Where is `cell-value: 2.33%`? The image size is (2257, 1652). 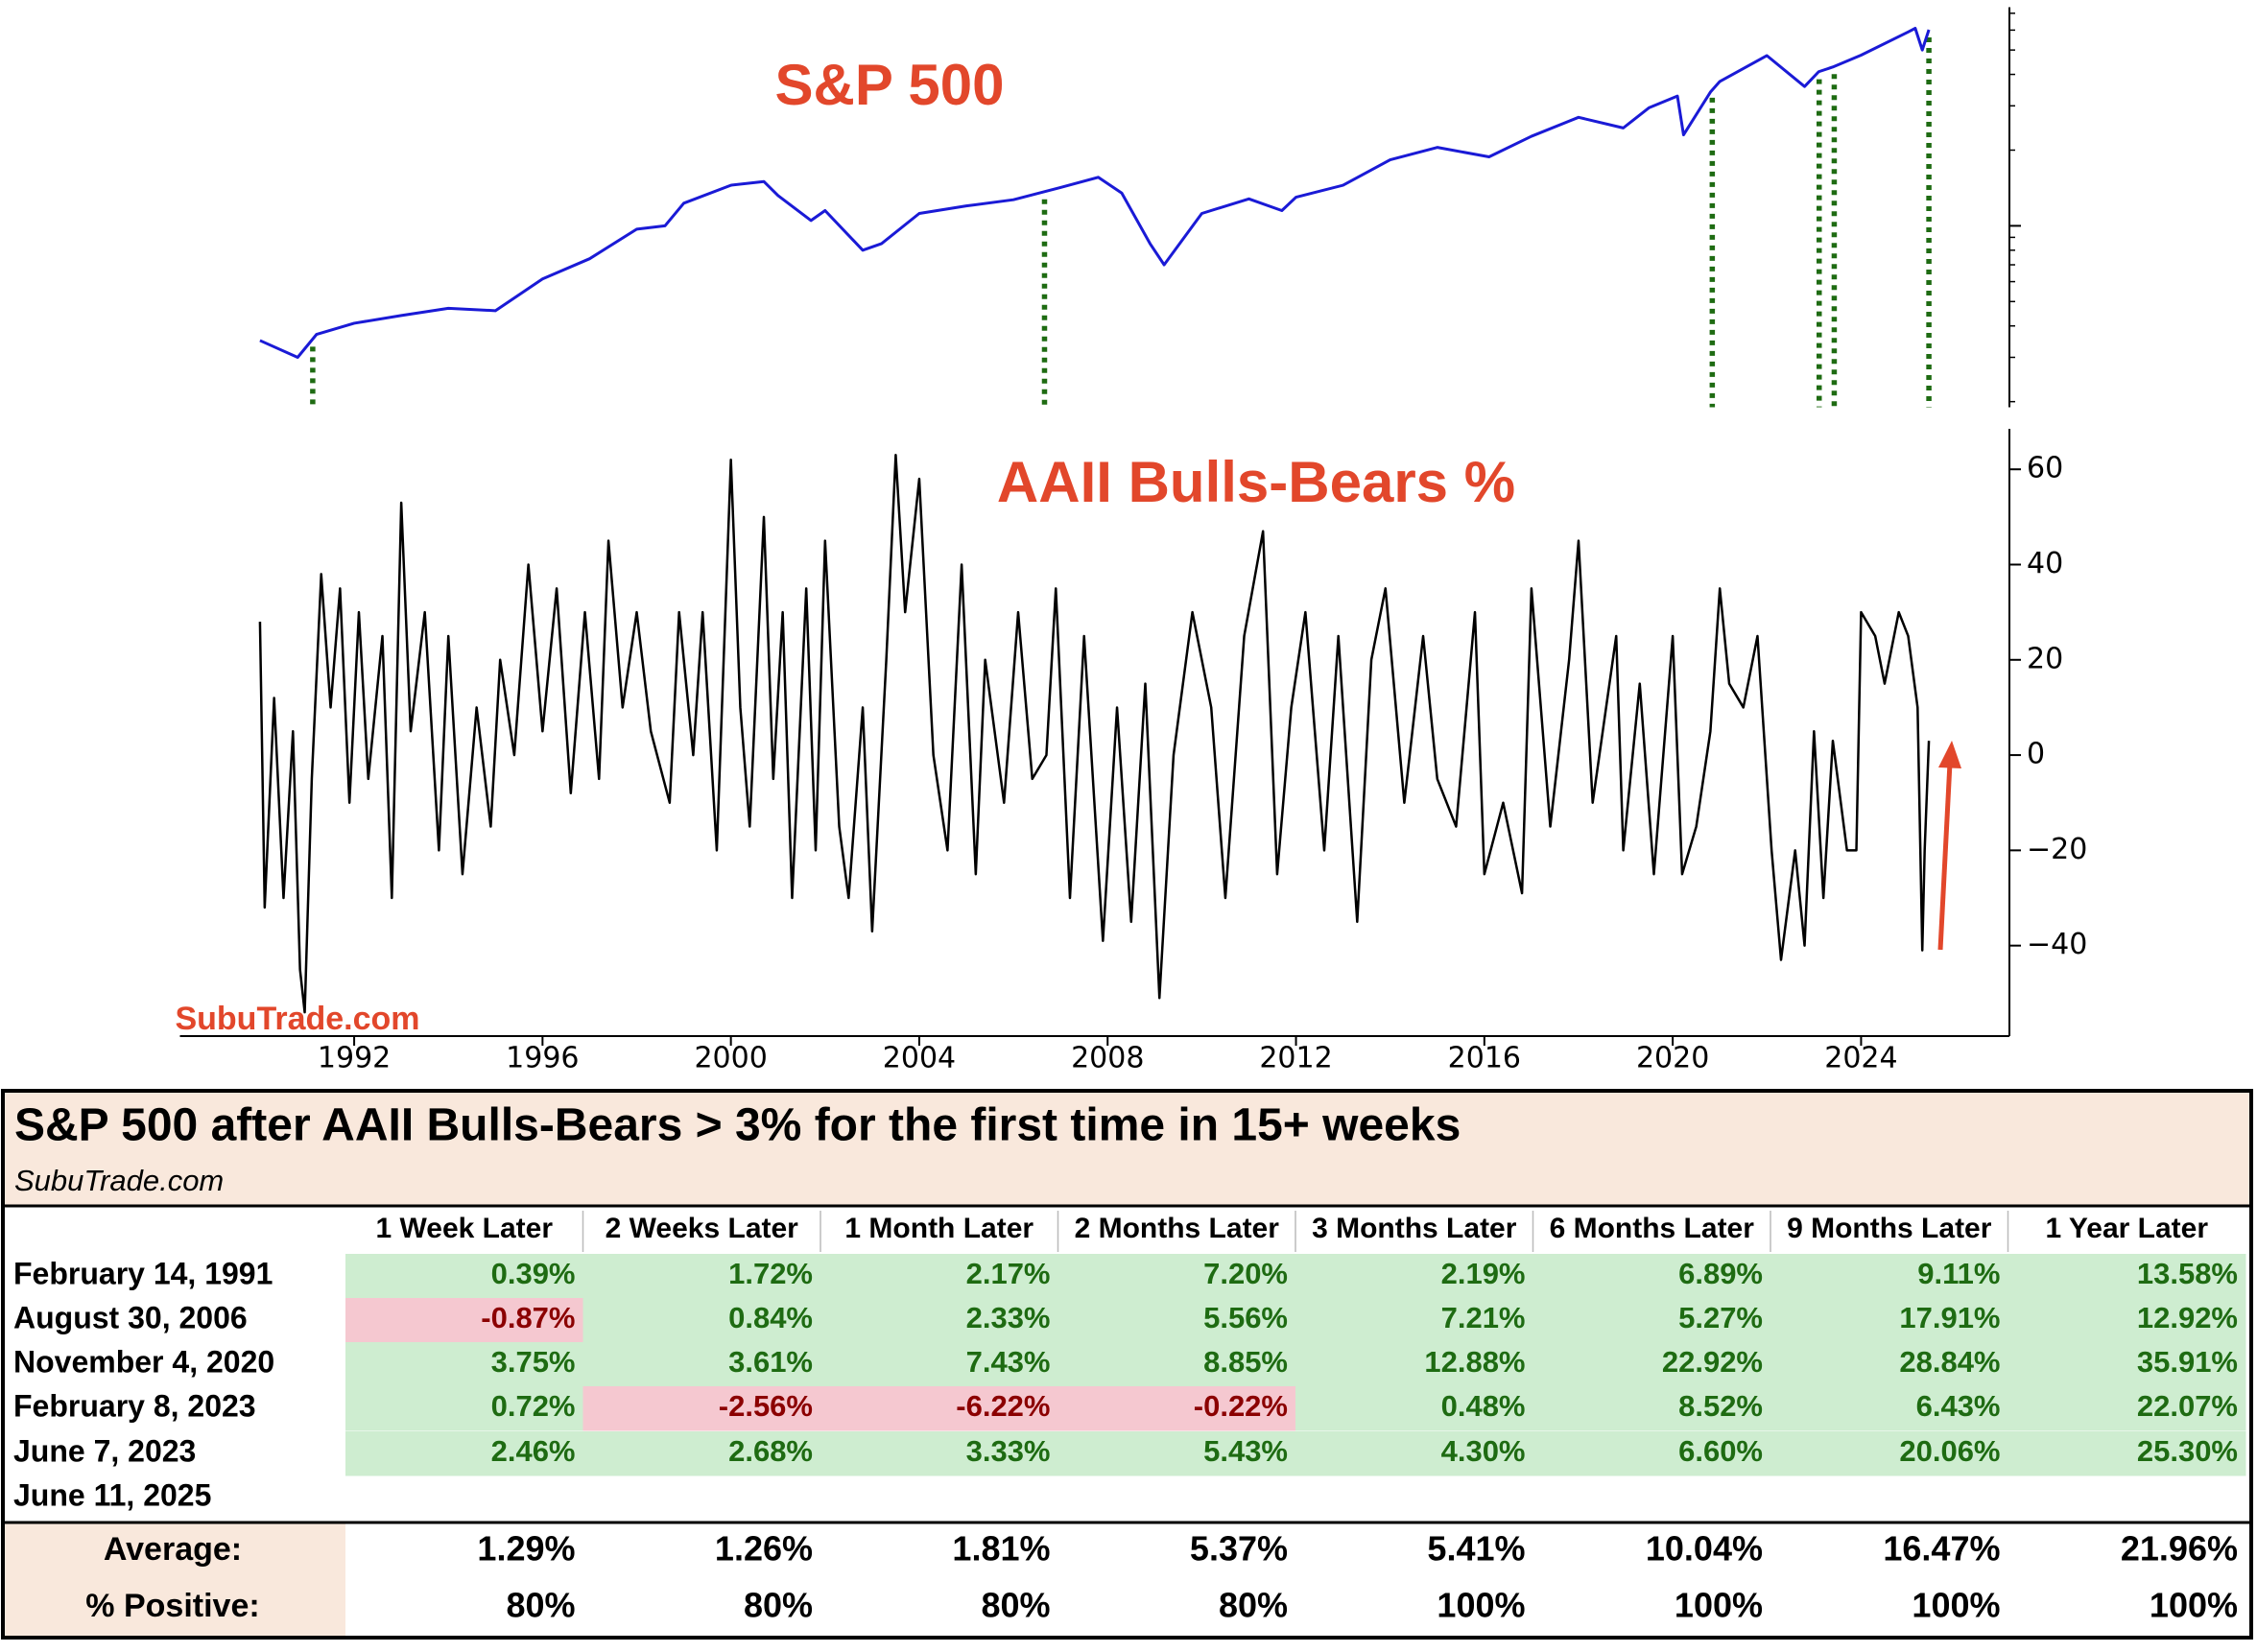
cell-value: 2.33% is located at coordinates (1008, 1318).